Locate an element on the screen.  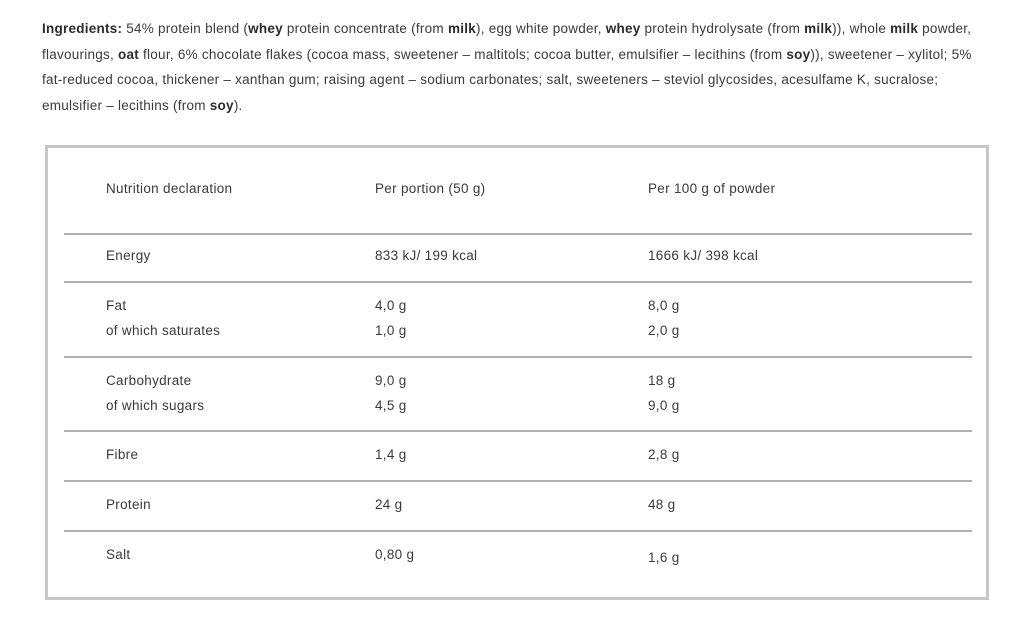
table-line: Salt 0,80 g 1,6 g is located at coordinates (517, 554).